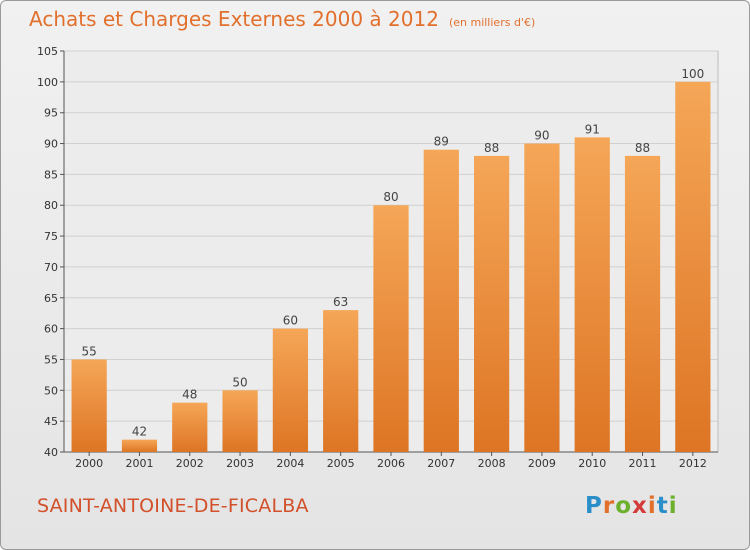  Describe the element at coordinates (643, 463) in the screenshot. I see `x-tick-label: 2011` at that location.